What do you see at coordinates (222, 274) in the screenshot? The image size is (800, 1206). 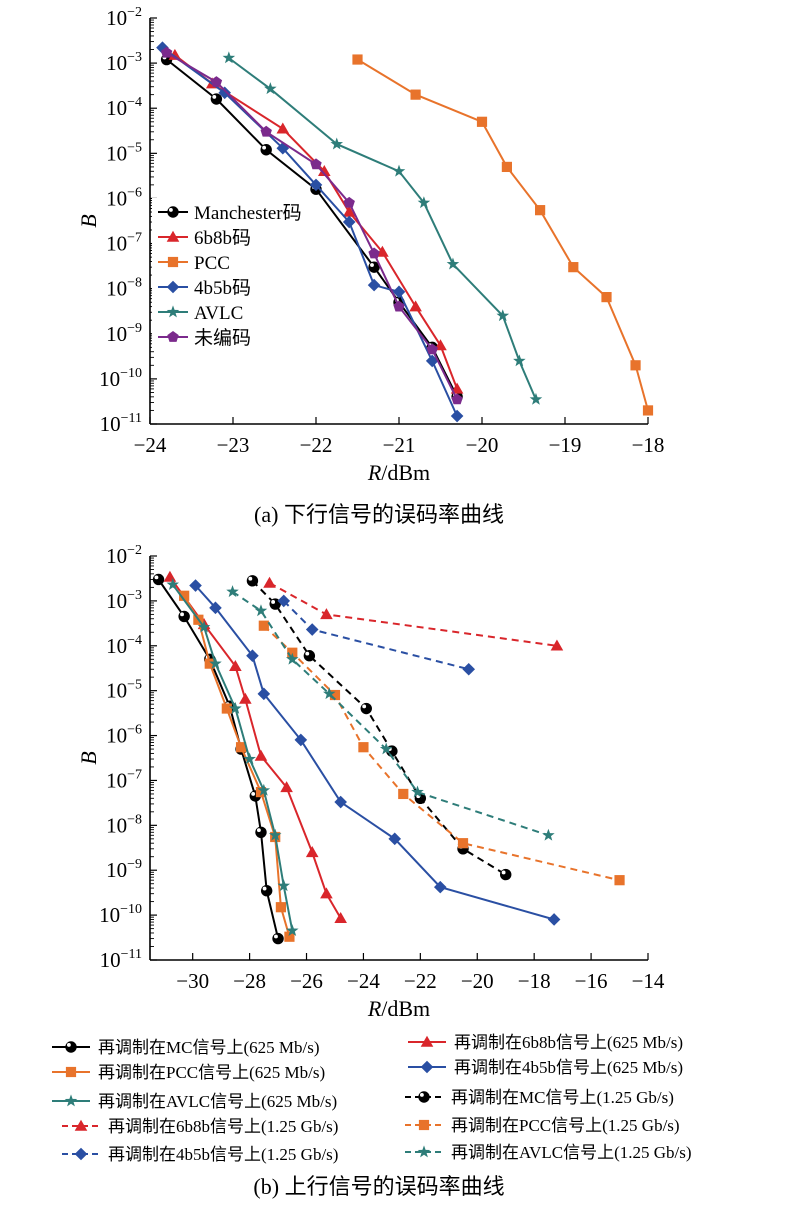 I see `legend-background` at bounding box center [222, 274].